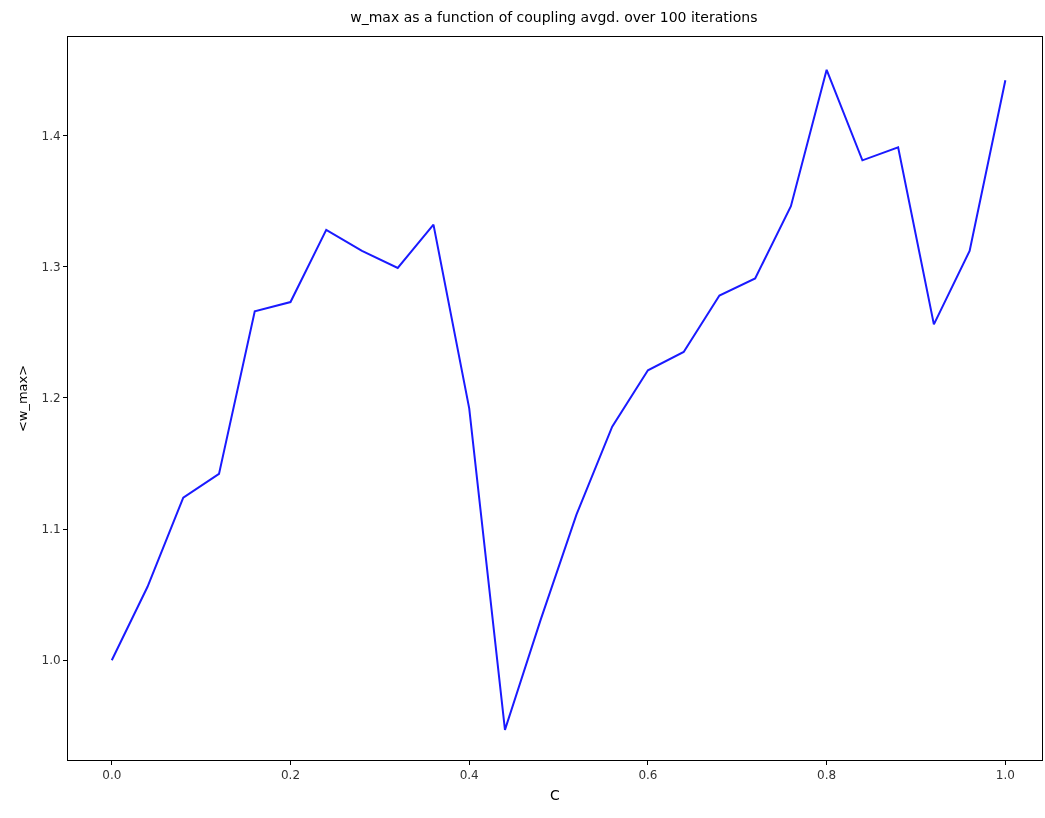  Describe the element at coordinates (51, 529) in the screenshot. I see `y-tick-label: 1.1` at that location.